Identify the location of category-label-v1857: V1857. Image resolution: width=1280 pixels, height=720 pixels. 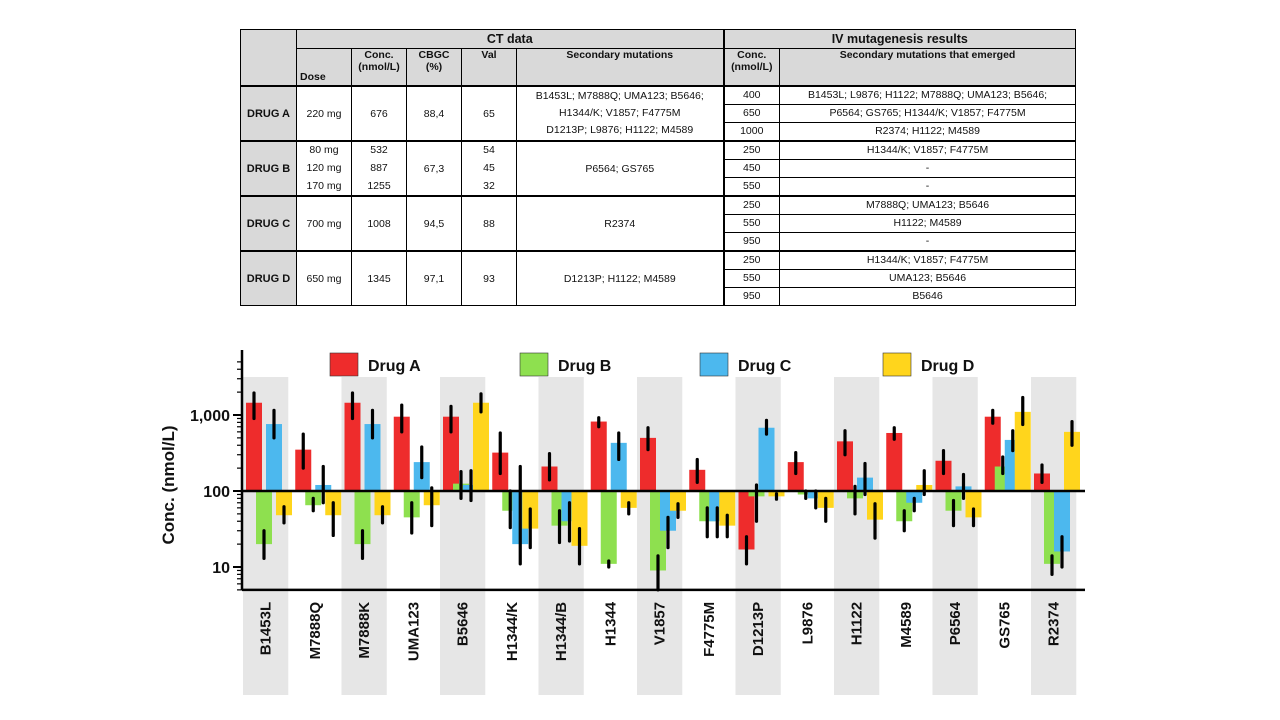
(660, 623).